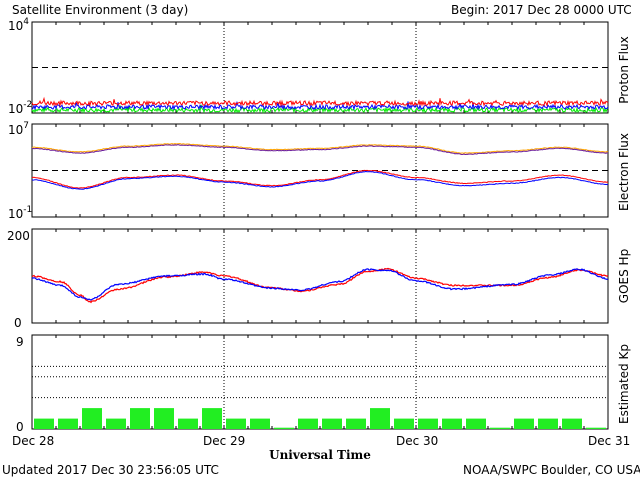 The height and width of the screenshot is (480, 640). I want to click on credit: NOAA/SWPC Boulder, CO USA, so click(551, 470).